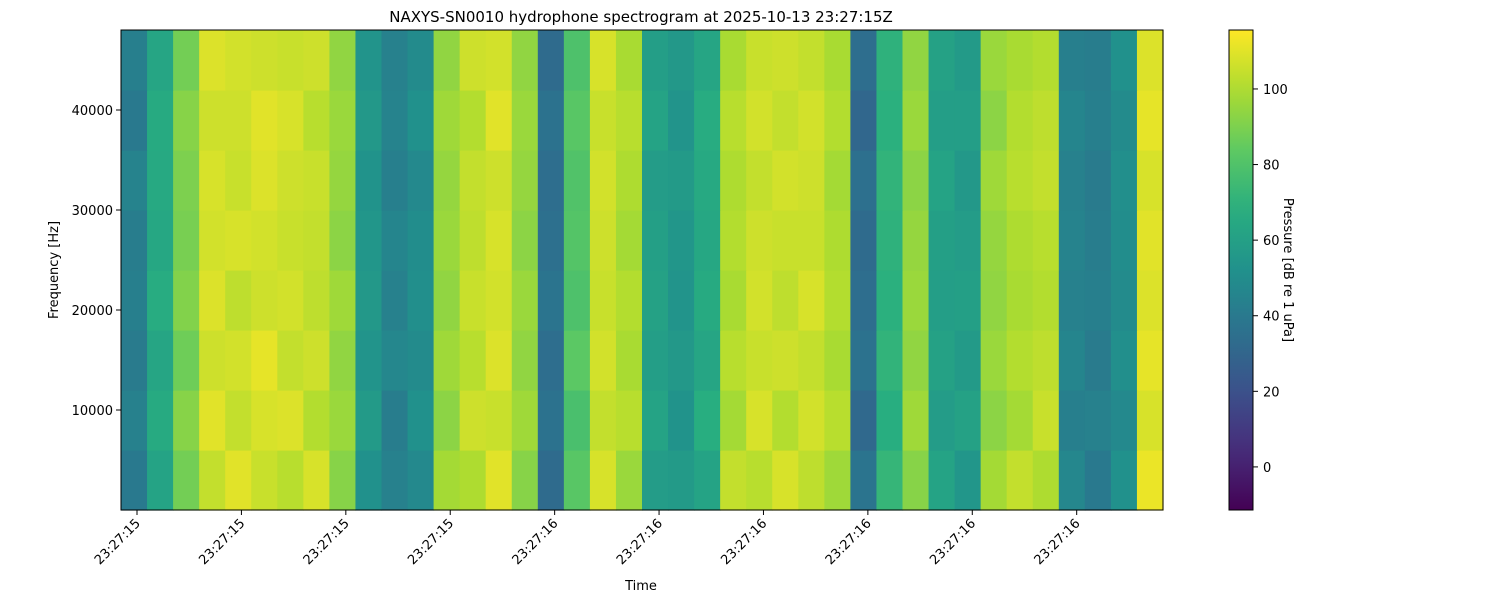 The height and width of the screenshot is (600, 1500). What do you see at coordinates (1267, 468) in the screenshot?
I see `colorbar-tick-label: 0` at bounding box center [1267, 468].